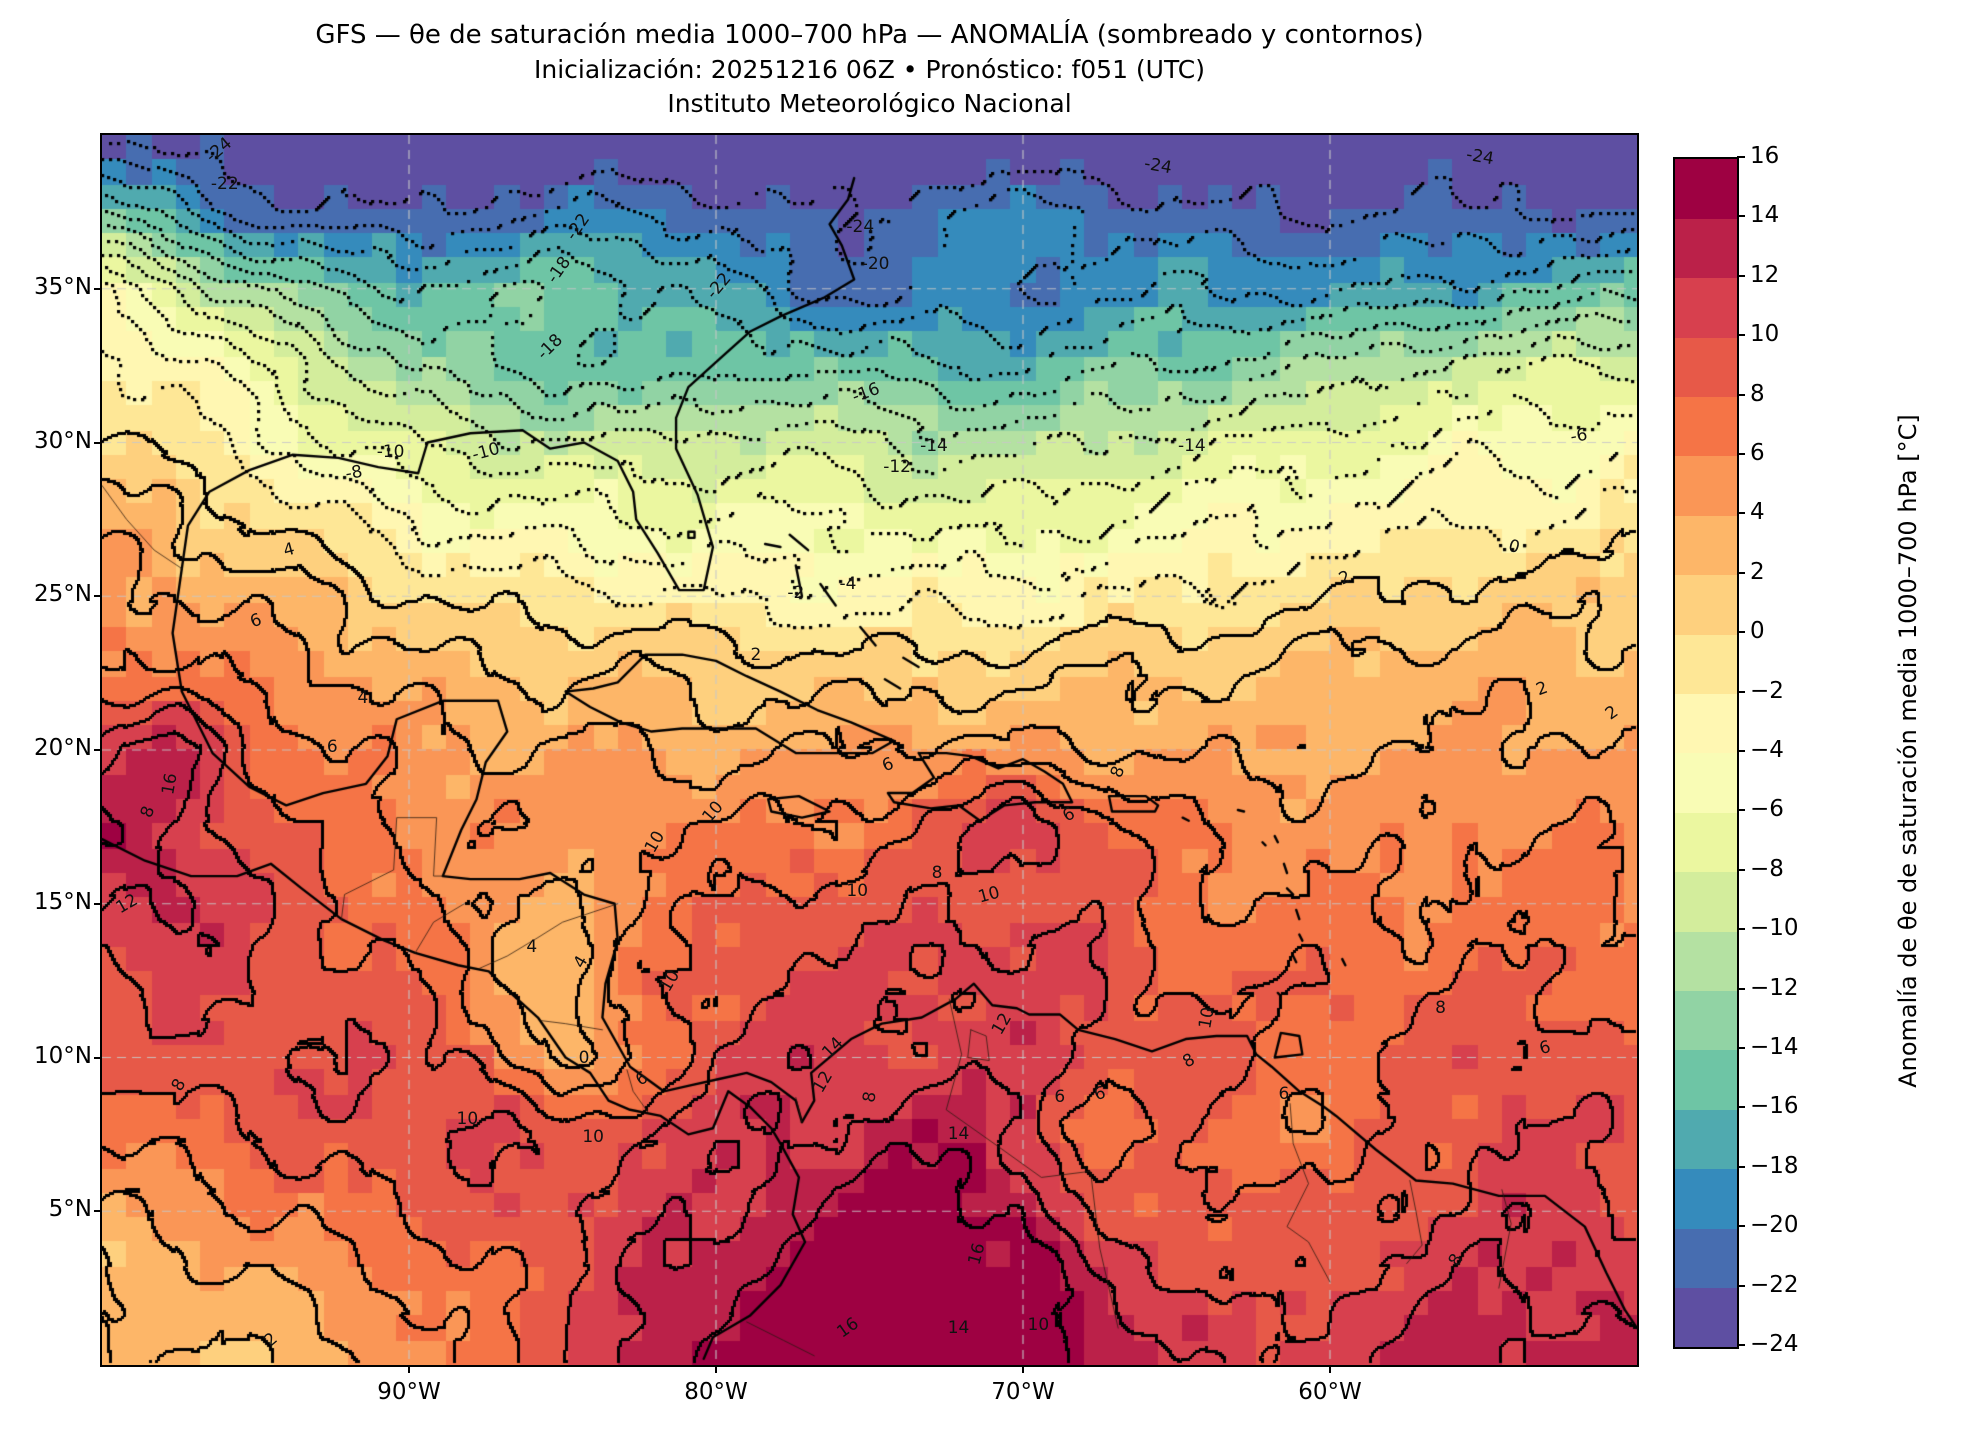 This screenshot has width=1980, height=1440. What do you see at coordinates (1757, 393) in the screenshot?
I see `colorbar-tick-label: 8` at bounding box center [1757, 393].